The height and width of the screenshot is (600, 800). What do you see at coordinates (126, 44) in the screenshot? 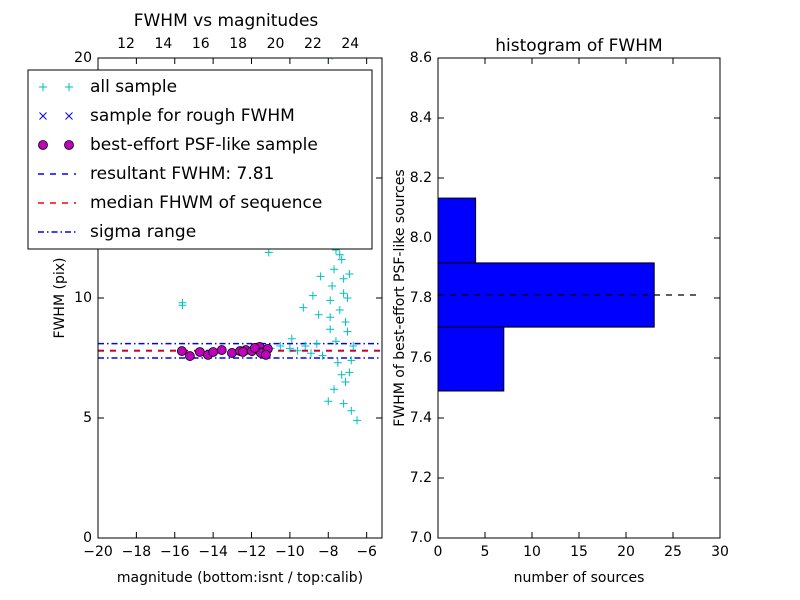
I see `top-tick-label: 12` at bounding box center [126, 44].